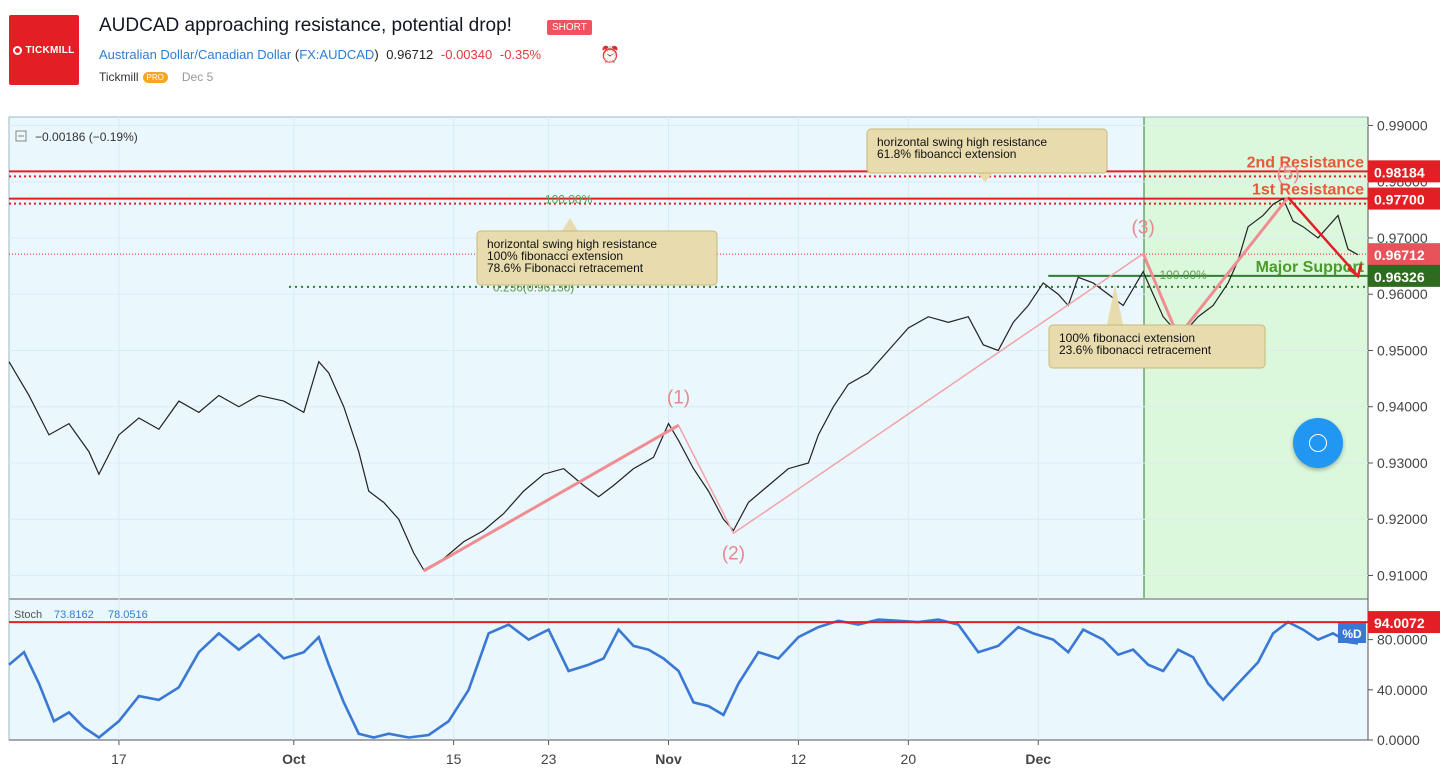  What do you see at coordinates (1399, 200) in the screenshot?
I see `resistance-price-tag-label: 0.97700` at bounding box center [1399, 200].